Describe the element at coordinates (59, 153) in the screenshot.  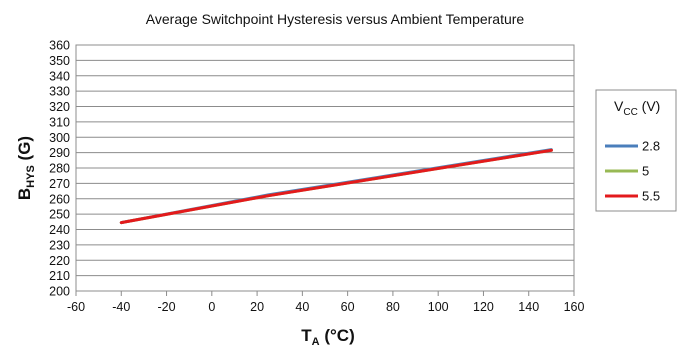
I see `y-tick-label: 290` at that location.